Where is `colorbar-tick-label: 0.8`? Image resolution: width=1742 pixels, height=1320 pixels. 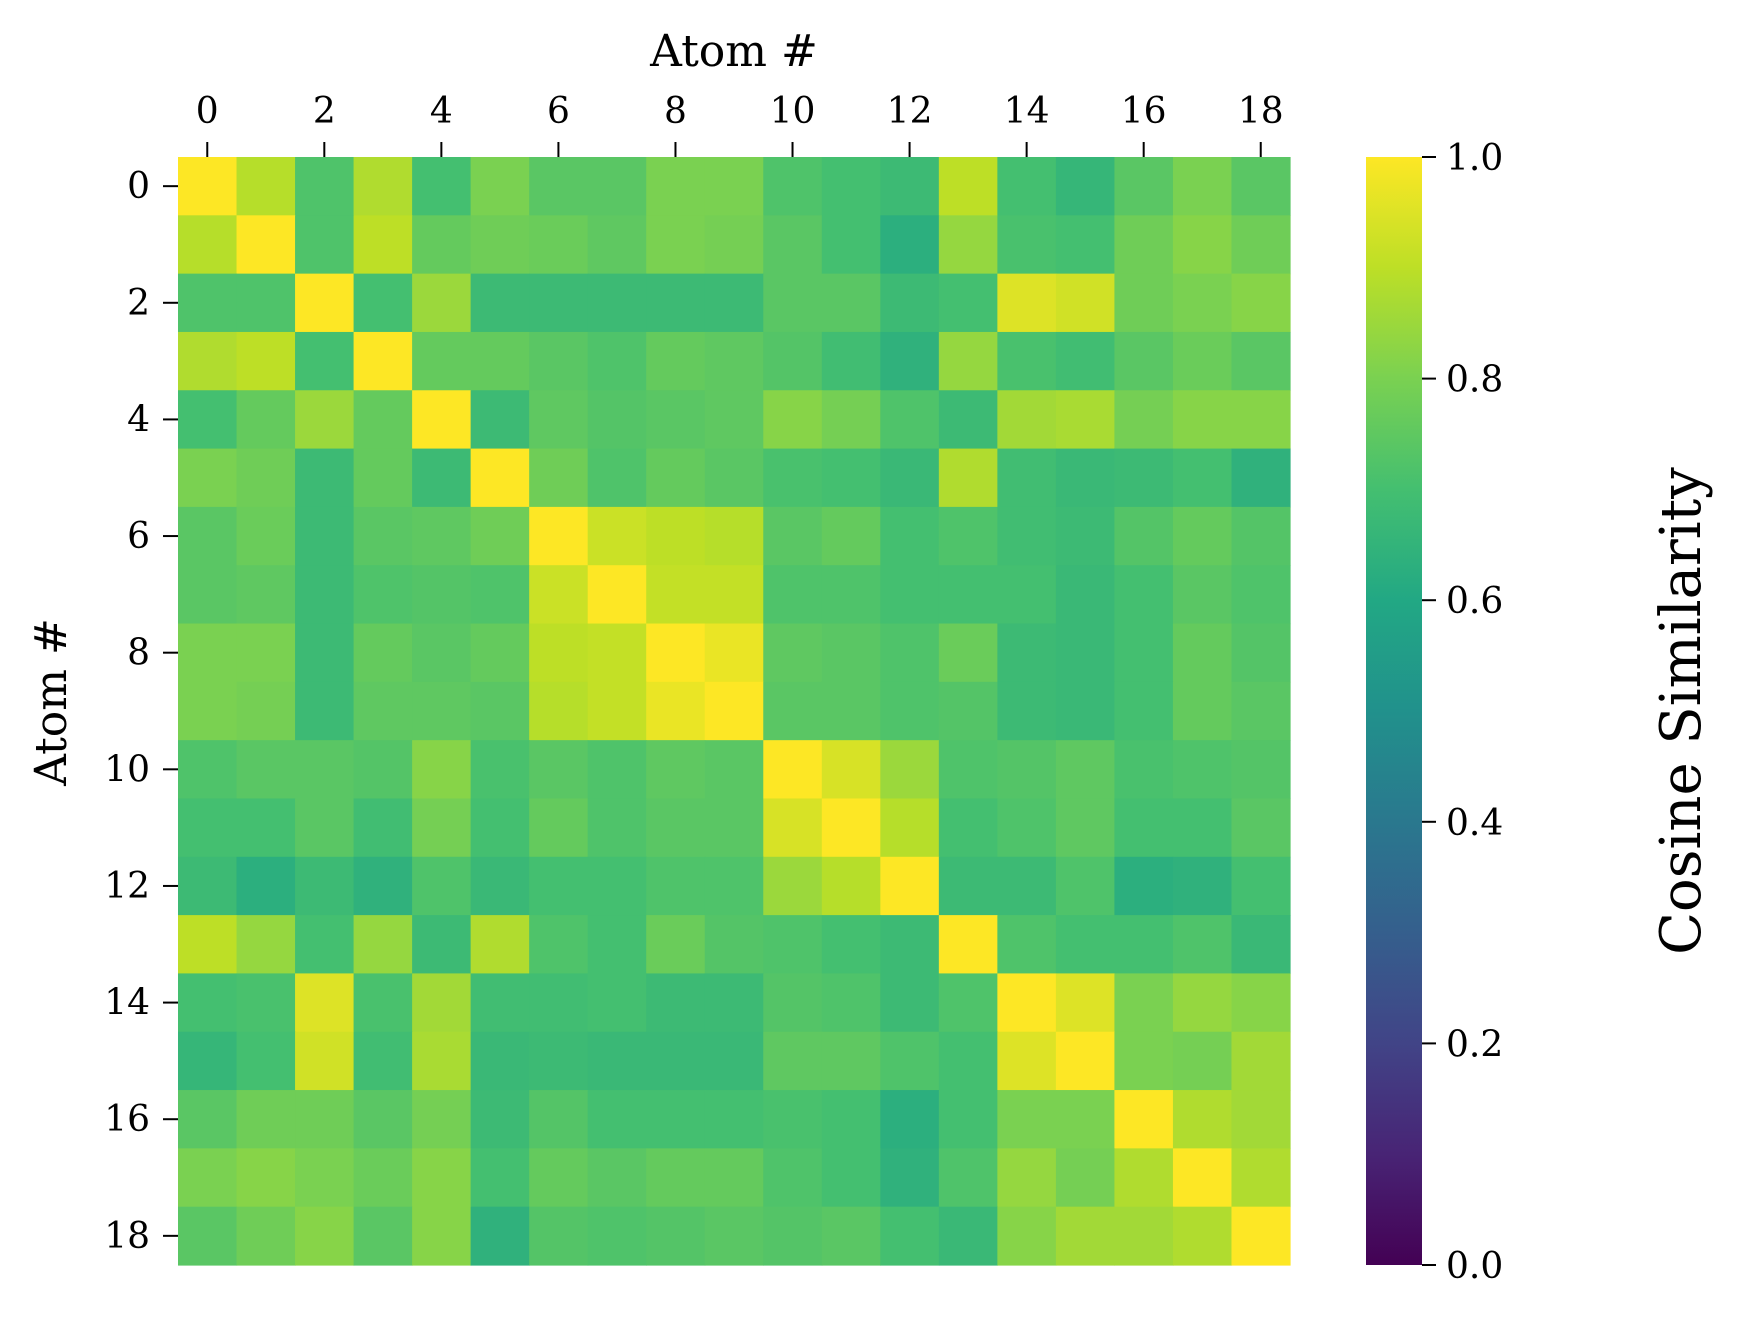 colorbar-tick-label: 0.8 is located at coordinates (1474, 380).